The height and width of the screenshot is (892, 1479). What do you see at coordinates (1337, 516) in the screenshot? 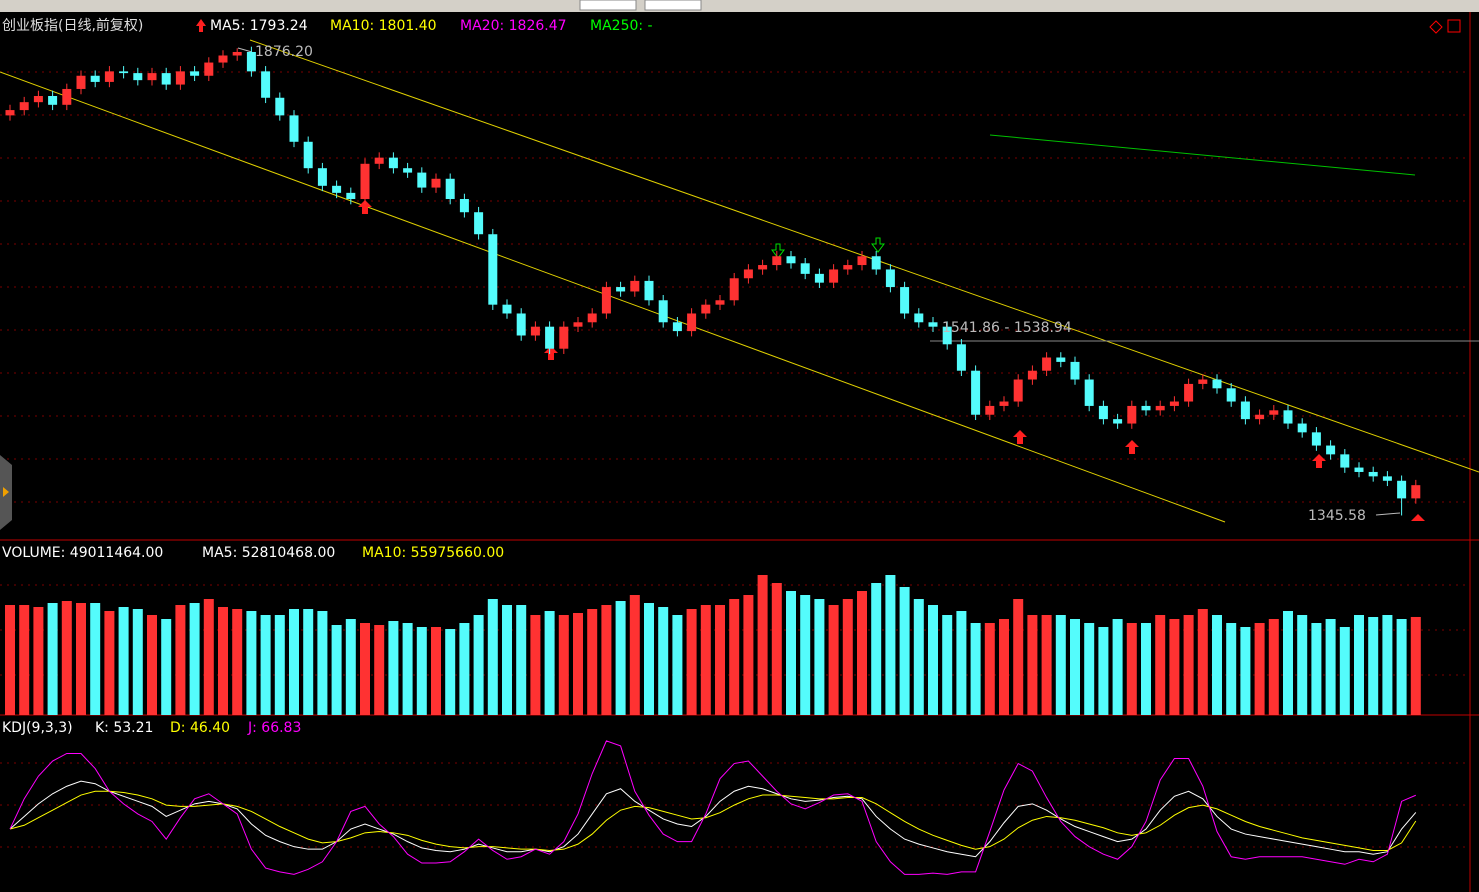
I see `annotation: 1345.58` at bounding box center [1337, 516].